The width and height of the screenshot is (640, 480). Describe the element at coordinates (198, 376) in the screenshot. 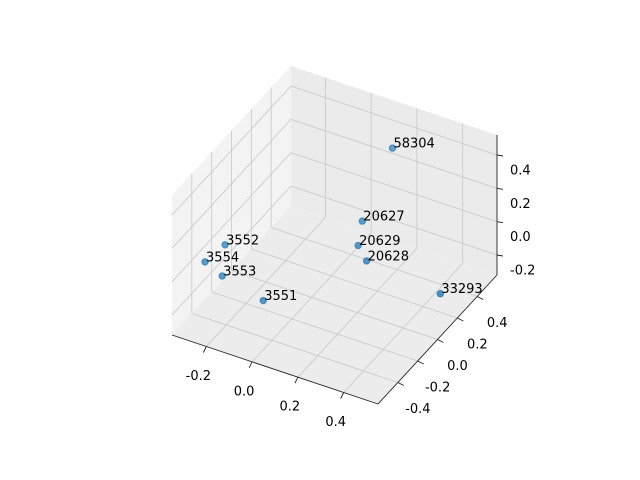

I see `x-tick-label: -0.2` at that location.